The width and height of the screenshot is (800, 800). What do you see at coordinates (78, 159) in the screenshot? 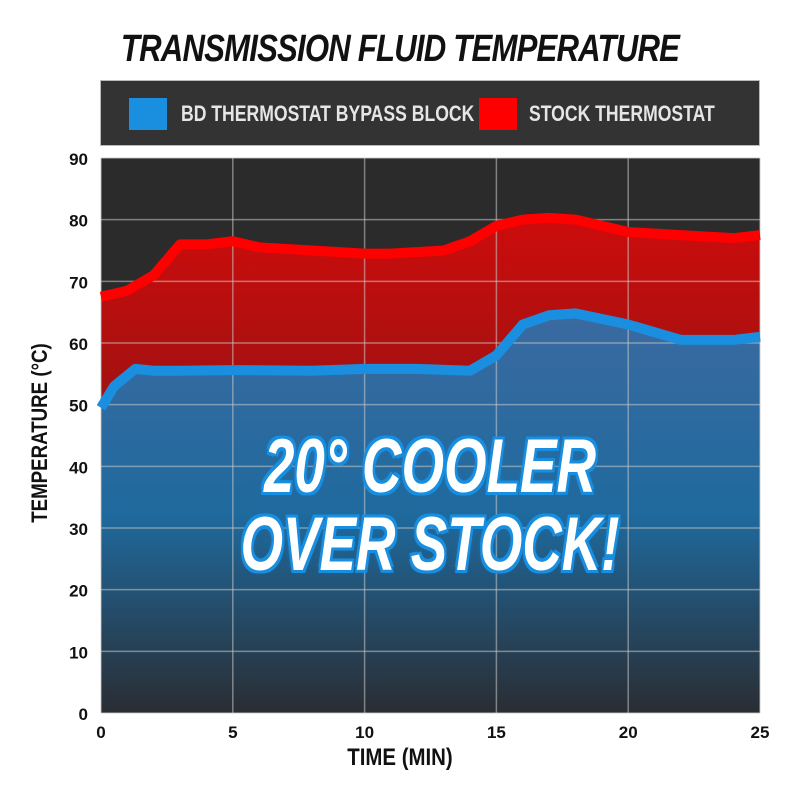
I see `y-tick-label: 90` at bounding box center [78, 159].